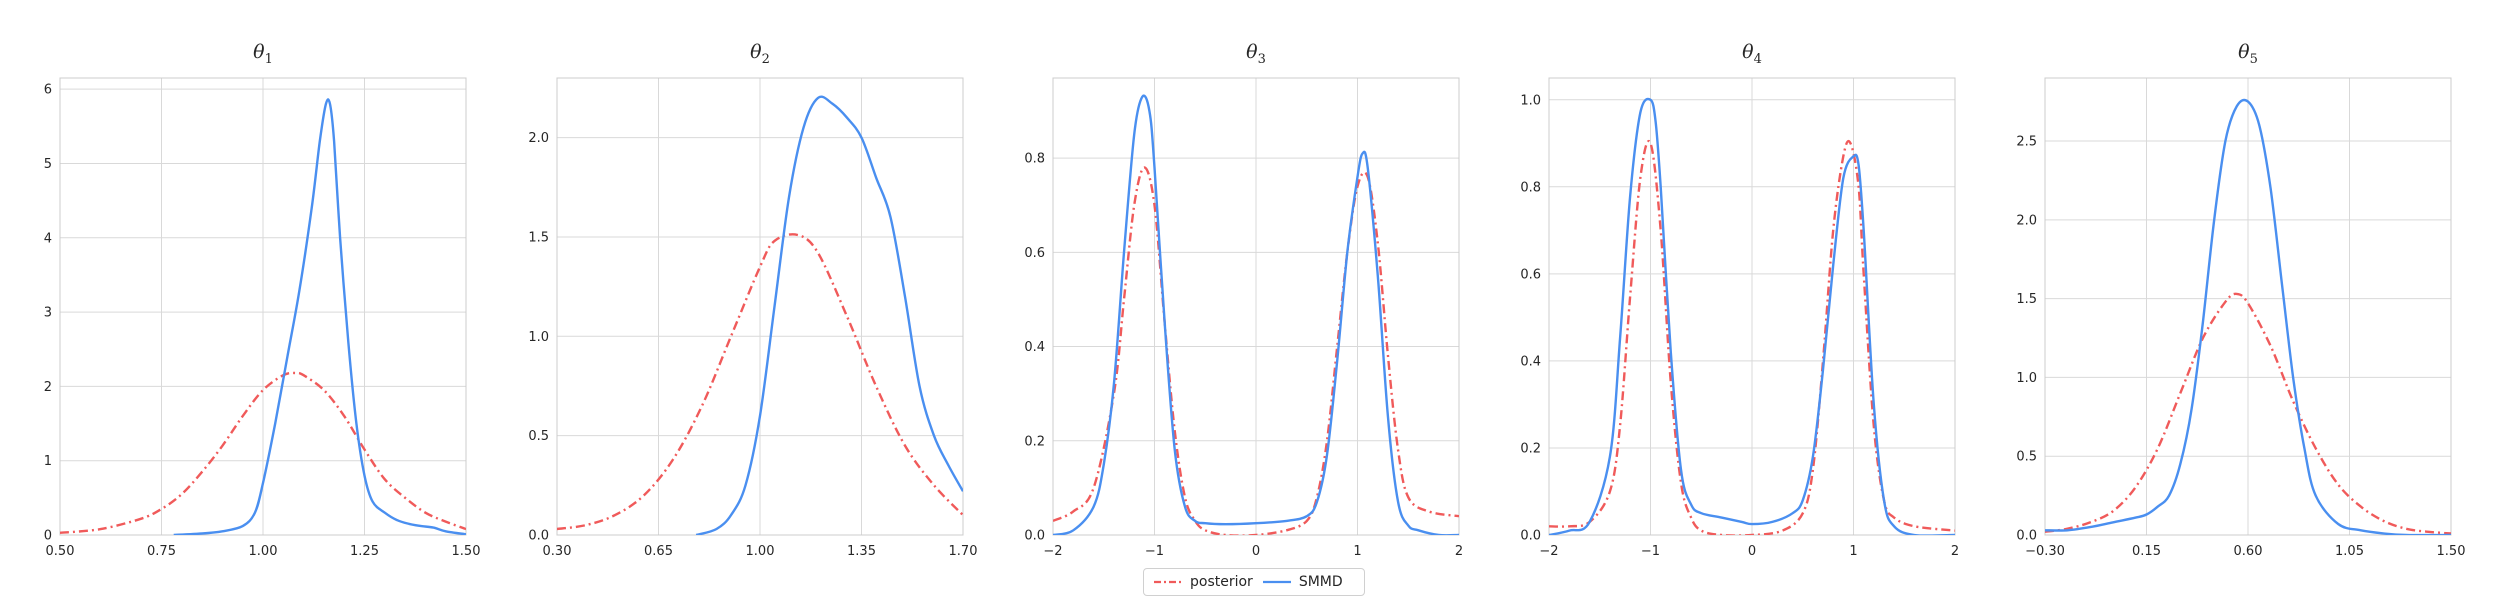 The image size is (2500, 600). I want to click on smmd-swatch, so click(1276, 582).